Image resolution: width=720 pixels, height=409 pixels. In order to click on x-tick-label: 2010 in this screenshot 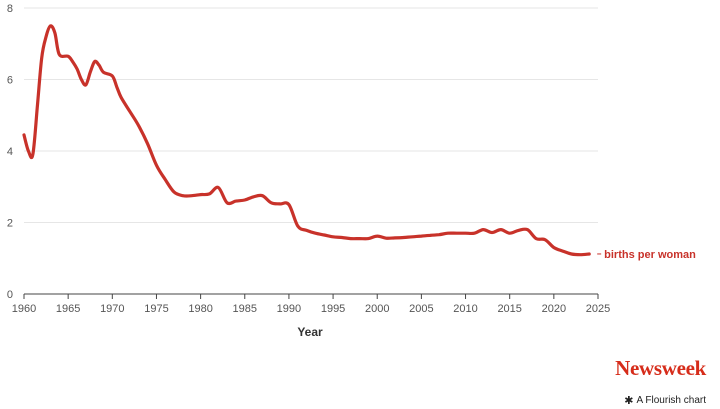, I will do `click(465, 309)`.